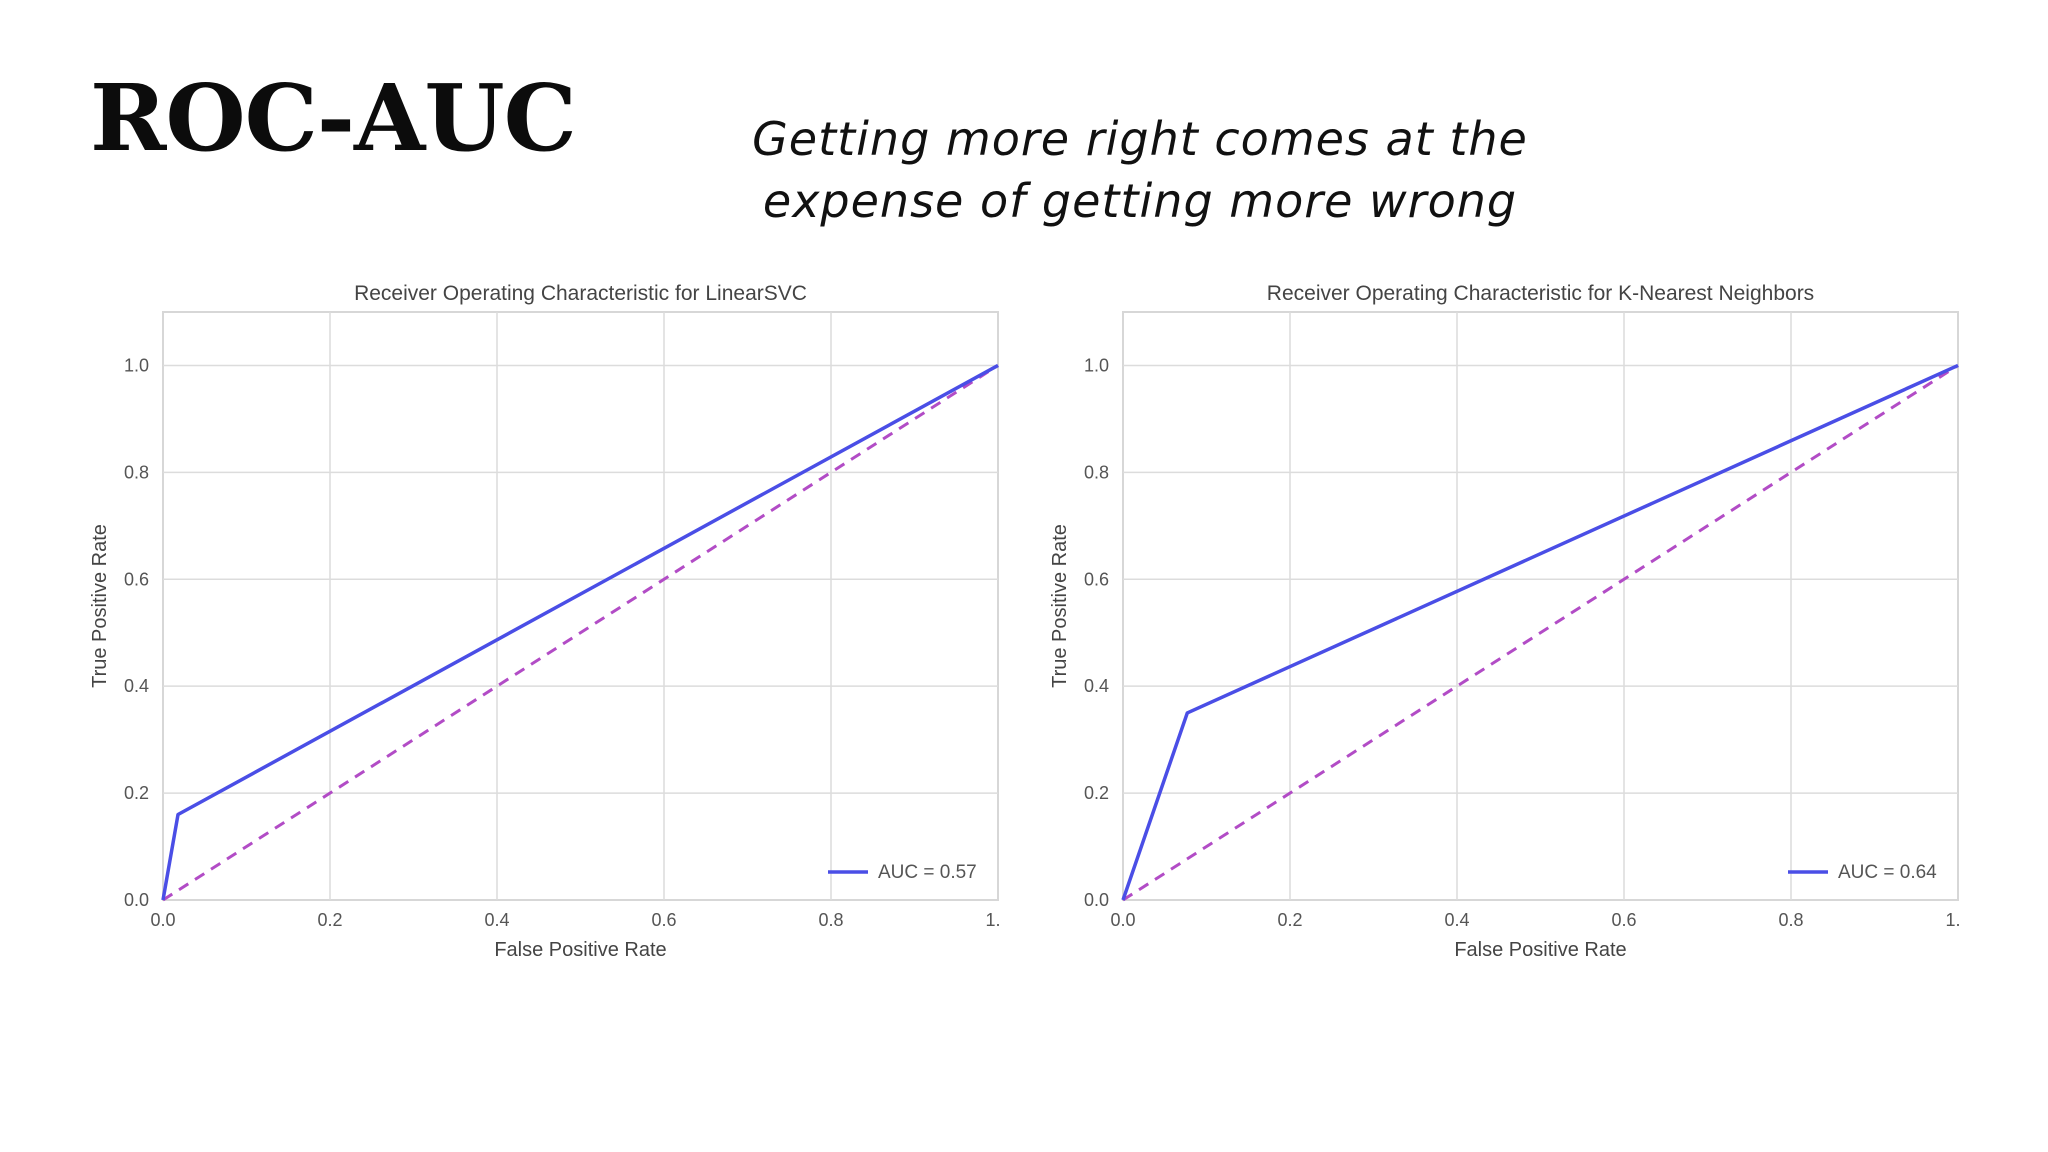 Image resolution: width=2048 pixels, height=1152 pixels. I want to click on legend-label: AUC = 0.57, so click(927, 872).